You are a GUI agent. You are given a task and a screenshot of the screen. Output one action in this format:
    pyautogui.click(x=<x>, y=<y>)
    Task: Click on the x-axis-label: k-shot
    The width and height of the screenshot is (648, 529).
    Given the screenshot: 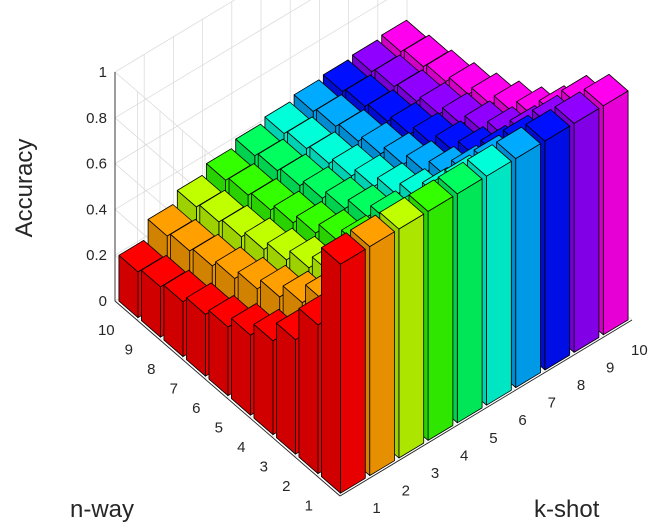 What is the action you would take?
    pyautogui.click(x=567, y=509)
    